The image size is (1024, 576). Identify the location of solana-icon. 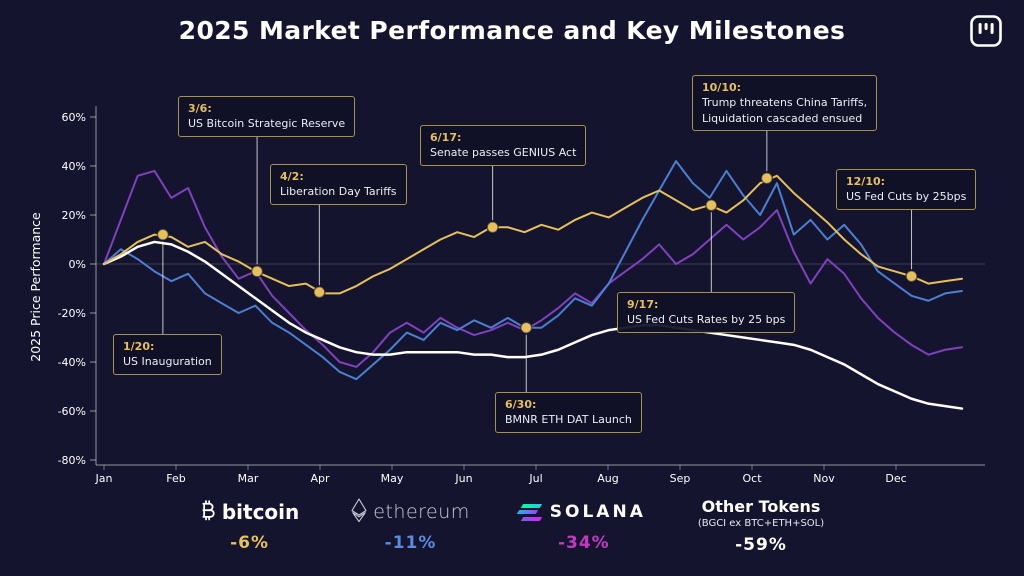
(529, 512).